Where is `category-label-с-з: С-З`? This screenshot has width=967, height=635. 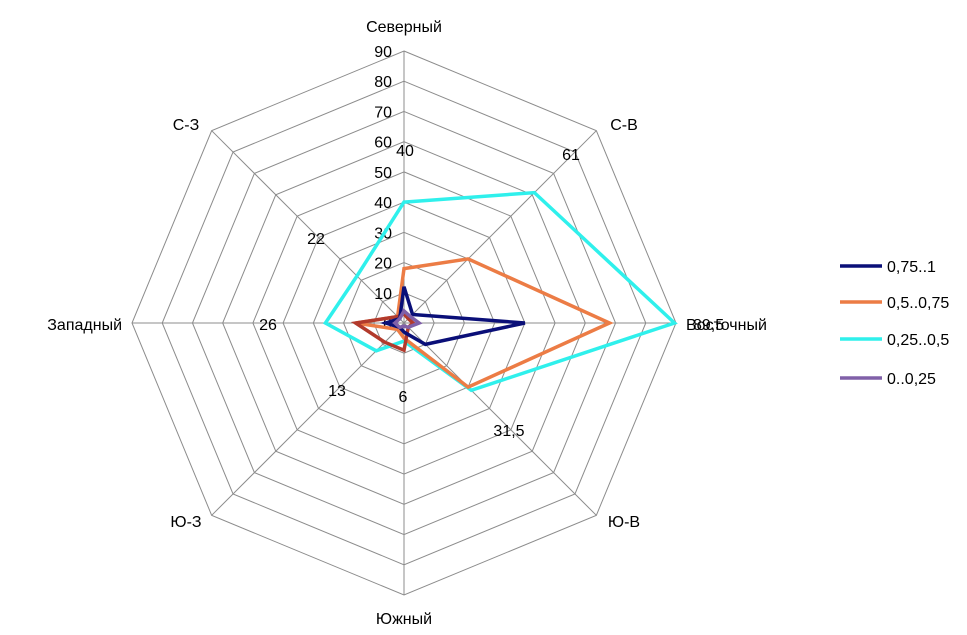 category-label-с-з: С-З is located at coordinates (186, 125).